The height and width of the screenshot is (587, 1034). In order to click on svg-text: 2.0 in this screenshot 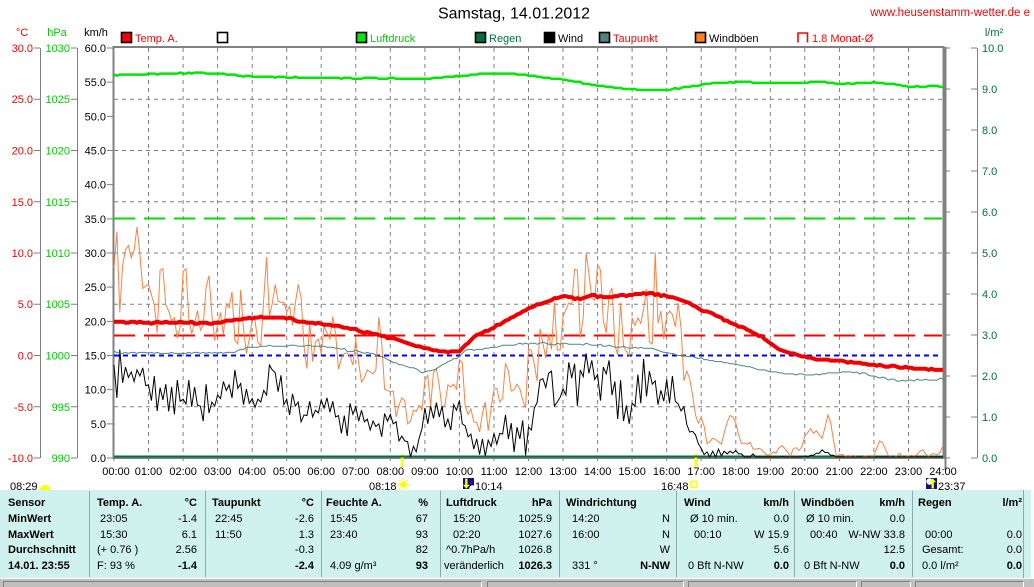, I will do `click(989, 377)`.